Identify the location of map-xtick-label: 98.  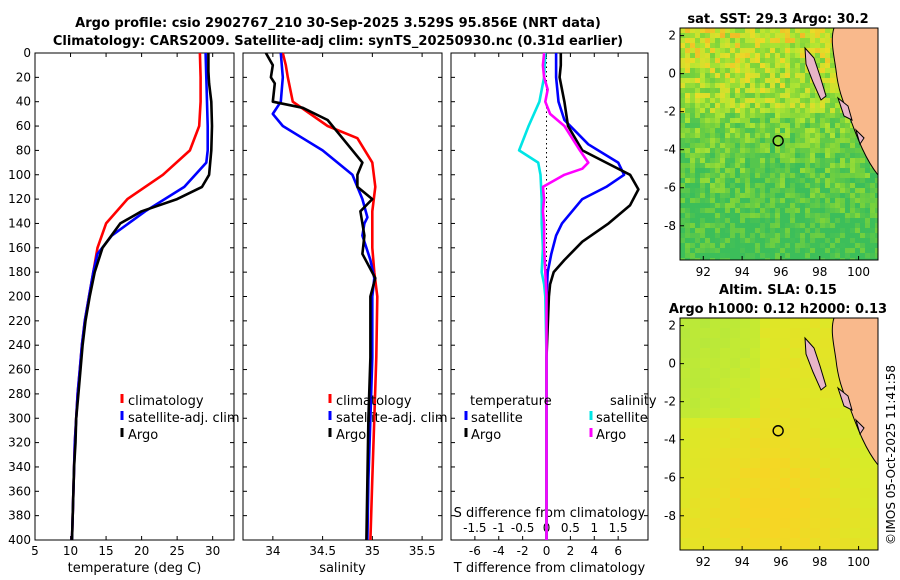
(819, 562).